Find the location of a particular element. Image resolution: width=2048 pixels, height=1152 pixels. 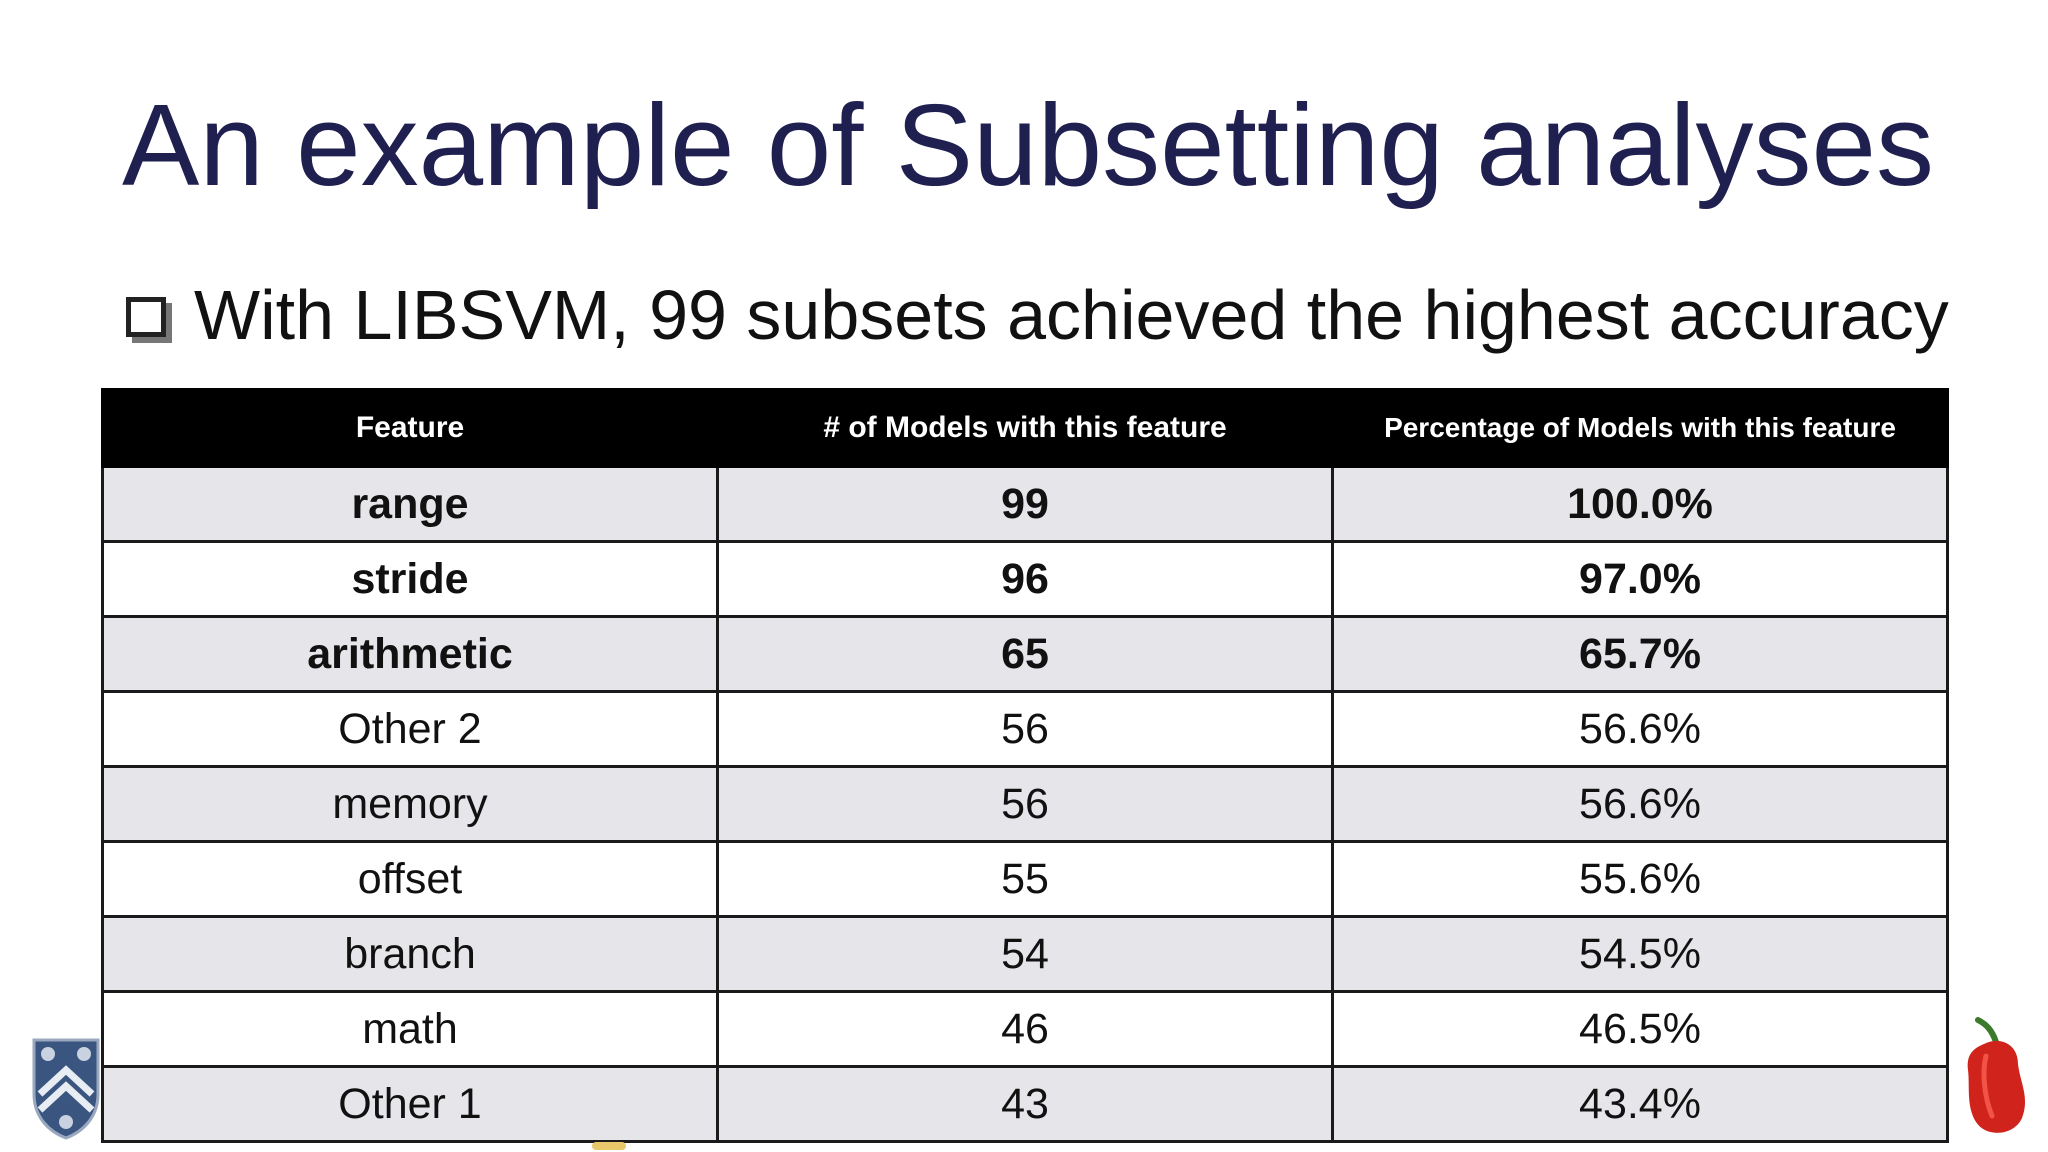

count-cell: 96 is located at coordinates (1025, 579).